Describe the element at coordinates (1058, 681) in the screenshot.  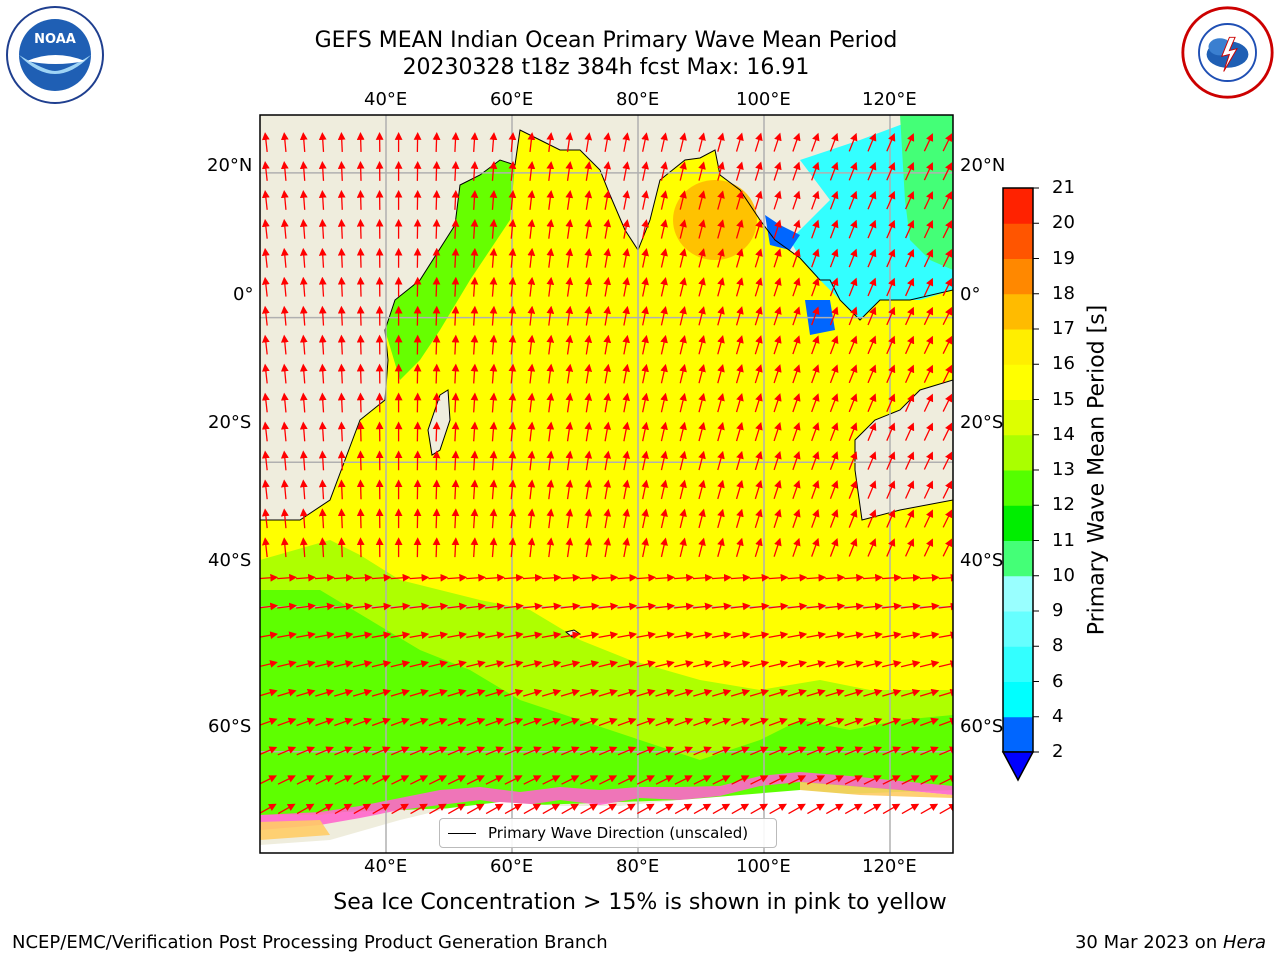
I see `colorbar-tick-label: 6` at that location.